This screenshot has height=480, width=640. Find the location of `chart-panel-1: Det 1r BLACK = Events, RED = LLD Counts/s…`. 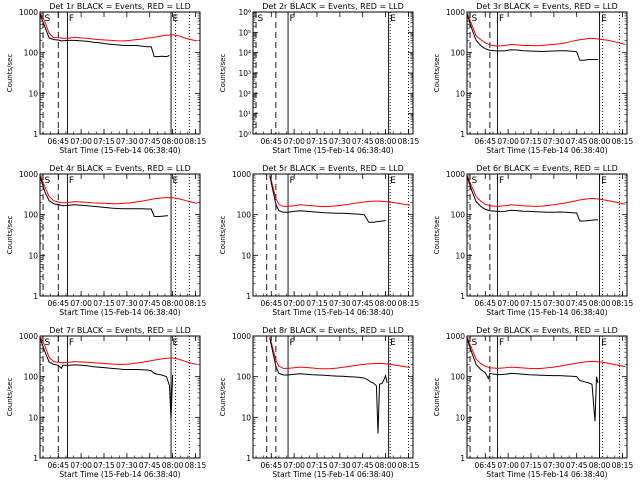

chart-panel-1: Det 1r BLACK = Events, RED = LLD Counts/s… is located at coordinates (106, 78).